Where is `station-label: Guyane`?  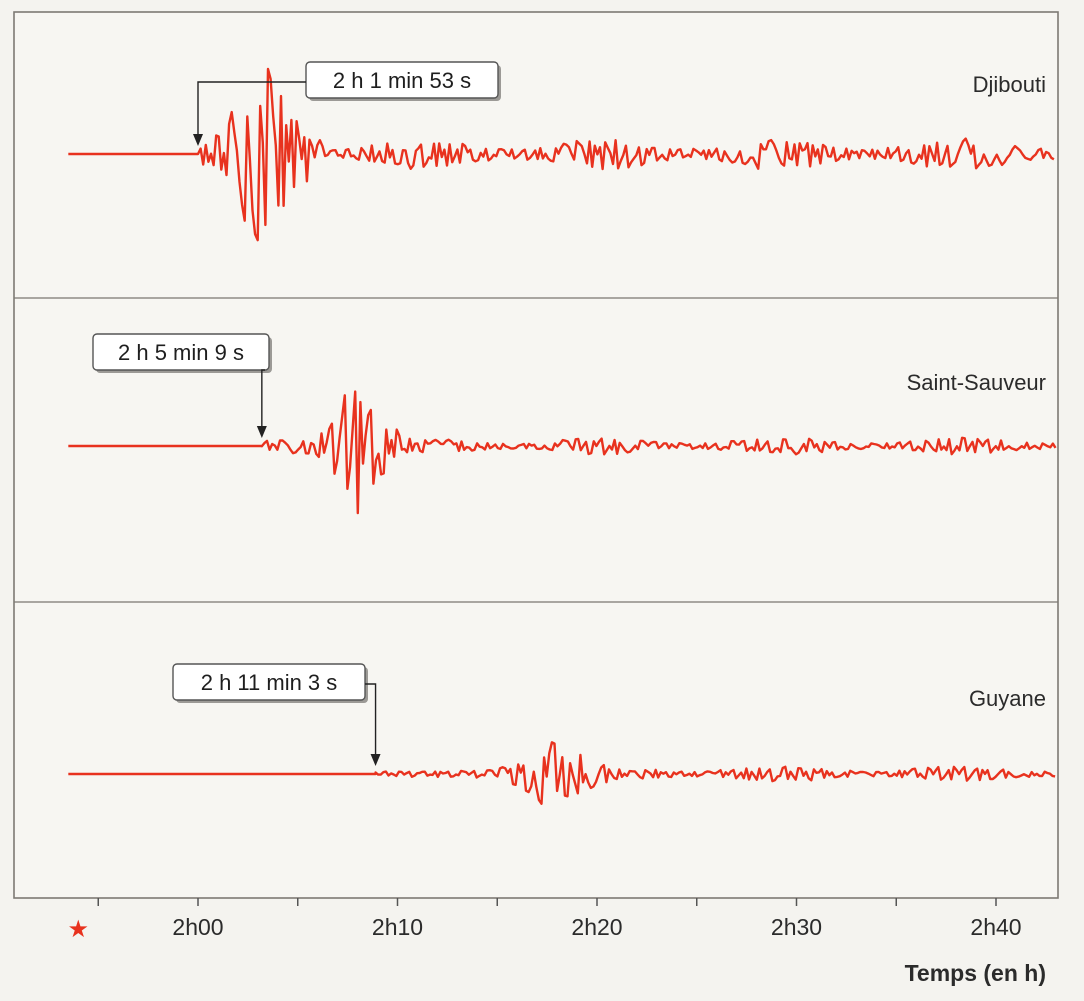 station-label: Guyane is located at coordinates (1007, 698).